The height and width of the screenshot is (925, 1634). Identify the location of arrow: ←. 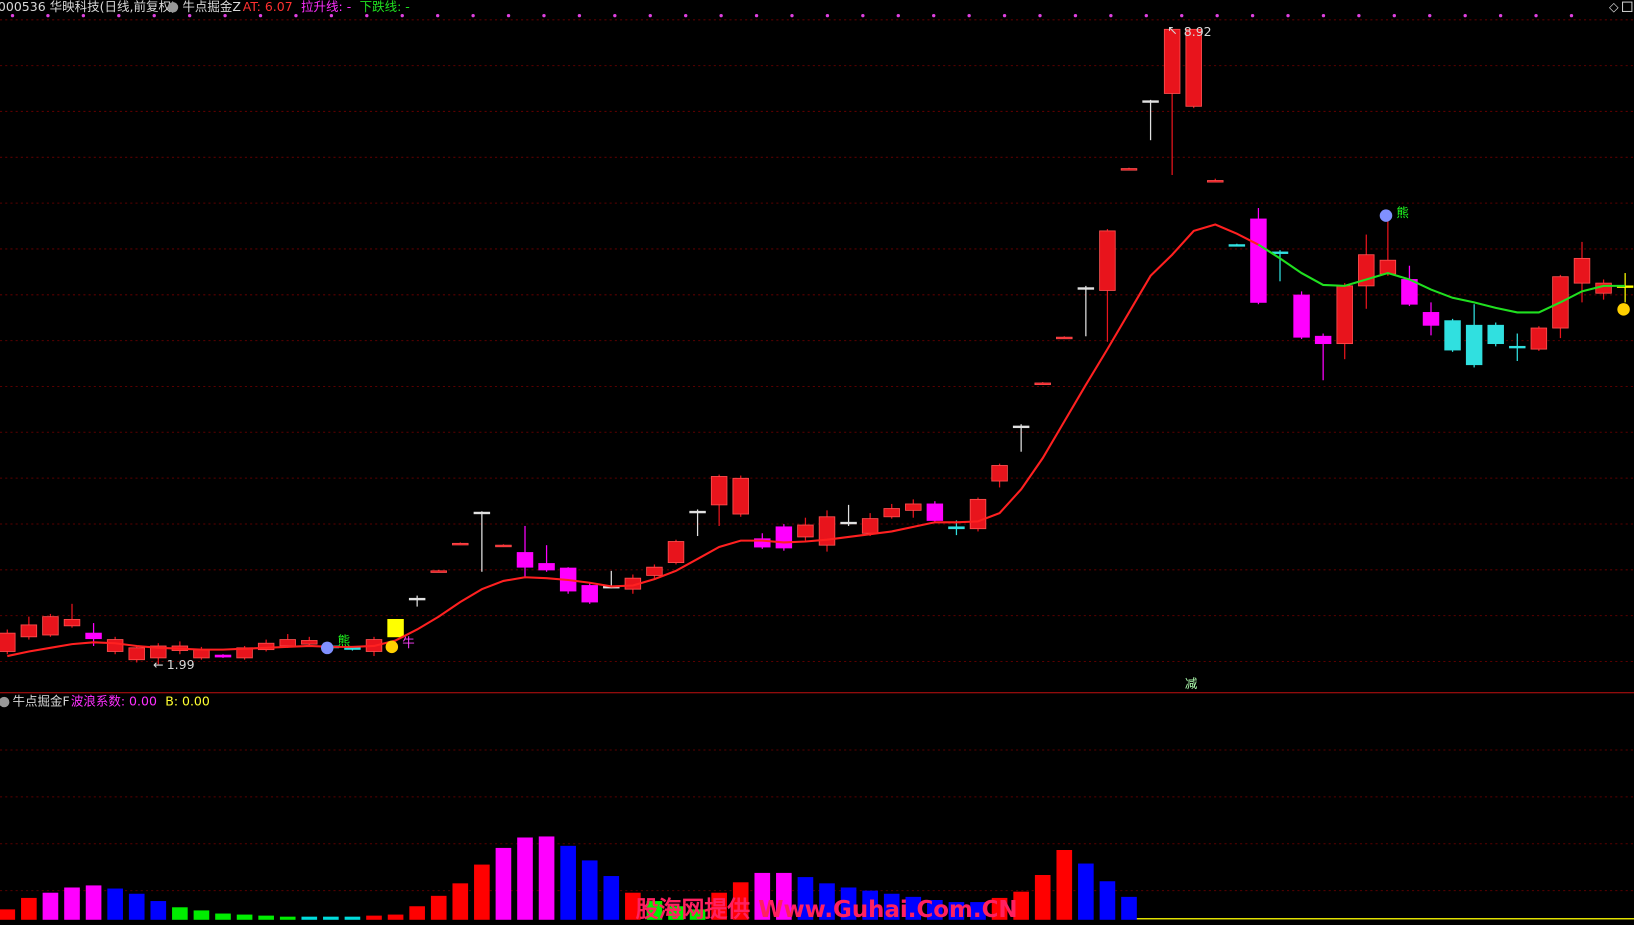
(158, 664).